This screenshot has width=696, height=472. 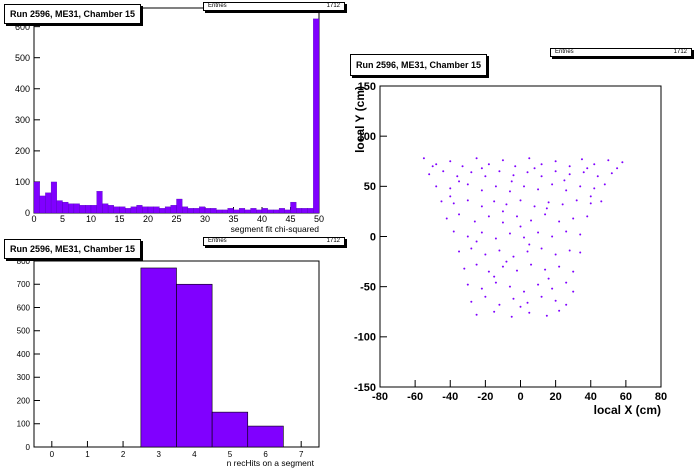 What do you see at coordinates (626, 397) in the screenshot?
I see `xy-xtick-label: 60` at bounding box center [626, 397].